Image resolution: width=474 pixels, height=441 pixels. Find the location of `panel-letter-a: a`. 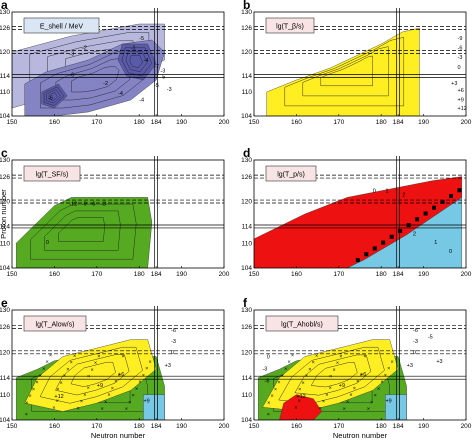

panel-letter-a: a is located at coordinates (4, 6).